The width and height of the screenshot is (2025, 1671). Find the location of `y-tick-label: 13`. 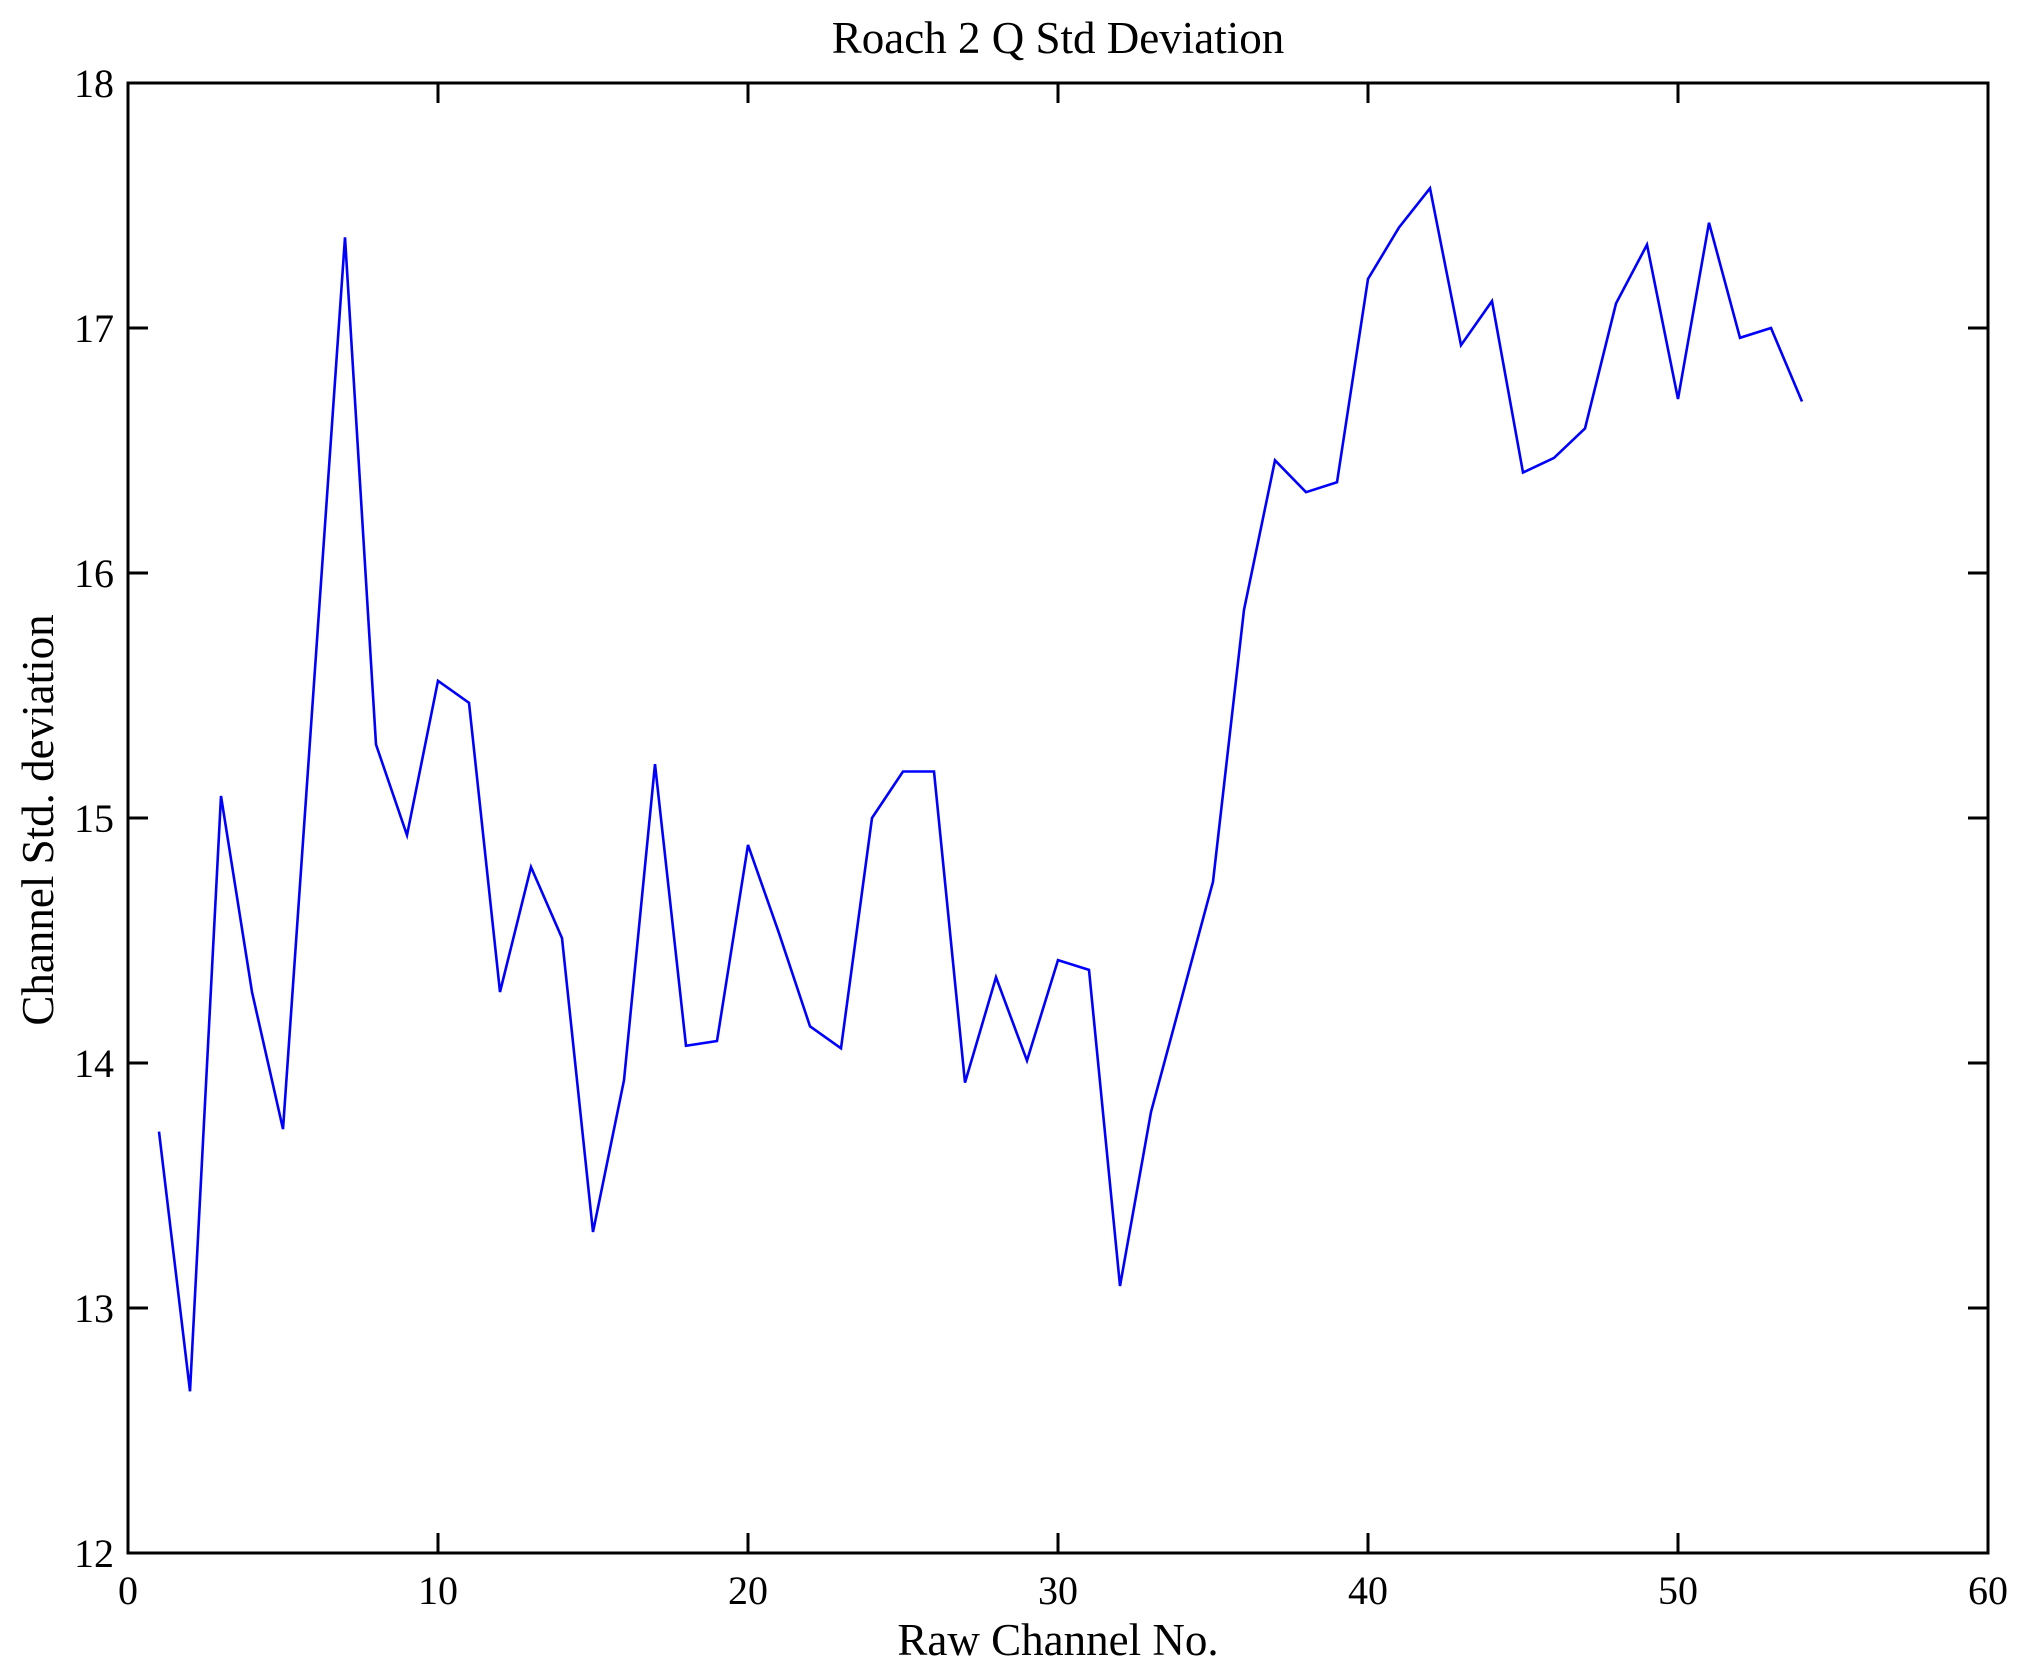

y-tick-label: 13 is located at coordinates (94, 1308).